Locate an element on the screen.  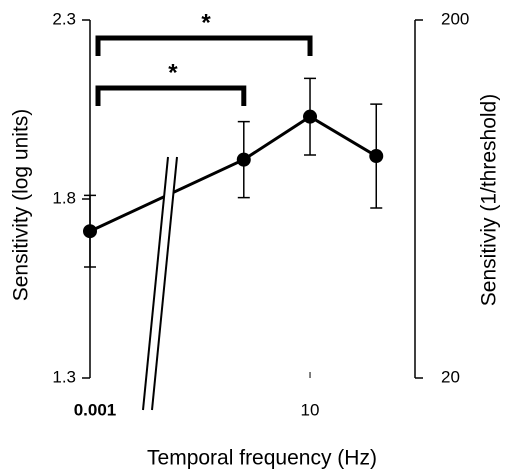
y2-tick-label: 200 is located at coordinates (455, 18).